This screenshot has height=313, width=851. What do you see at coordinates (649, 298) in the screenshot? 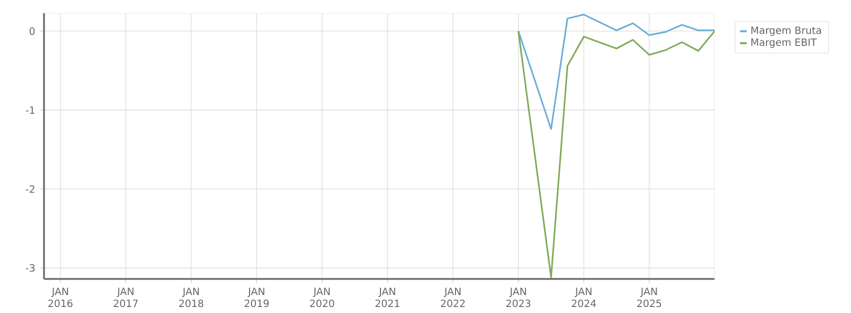
I see `x-tick-label: JAN 2025` at bounding box center [649, 298].